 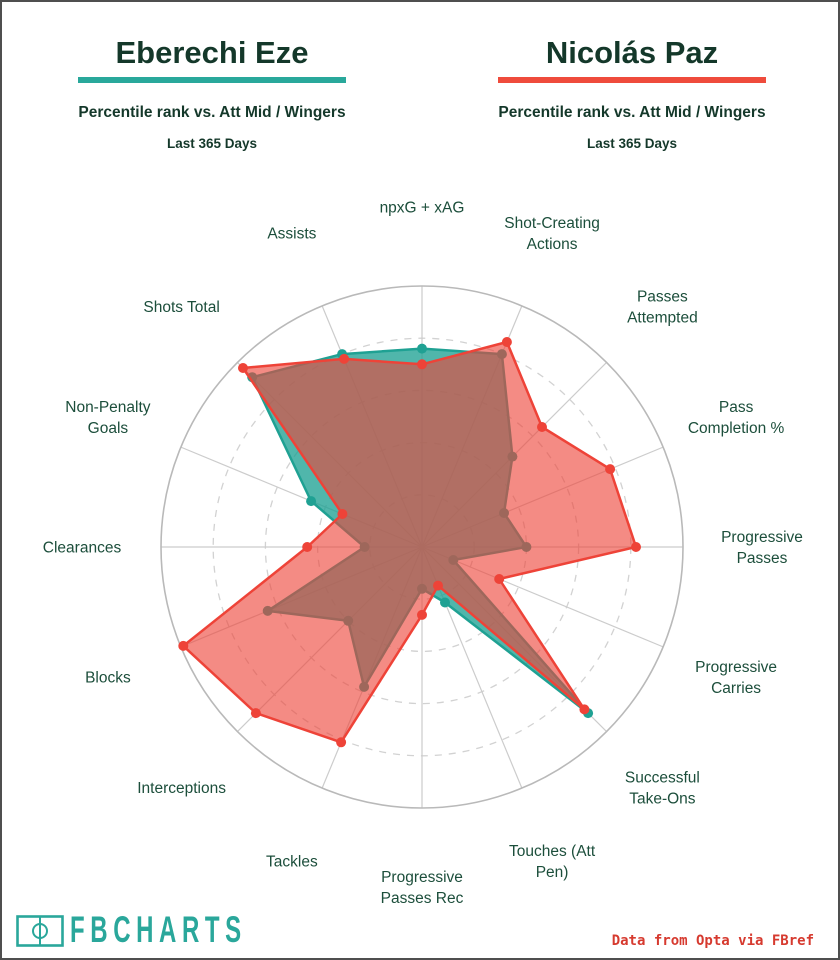 What do you see at coordinates (292, 862) in the screenshot?
I see `axis-label: Tackles` at bounding box center [292, 862].